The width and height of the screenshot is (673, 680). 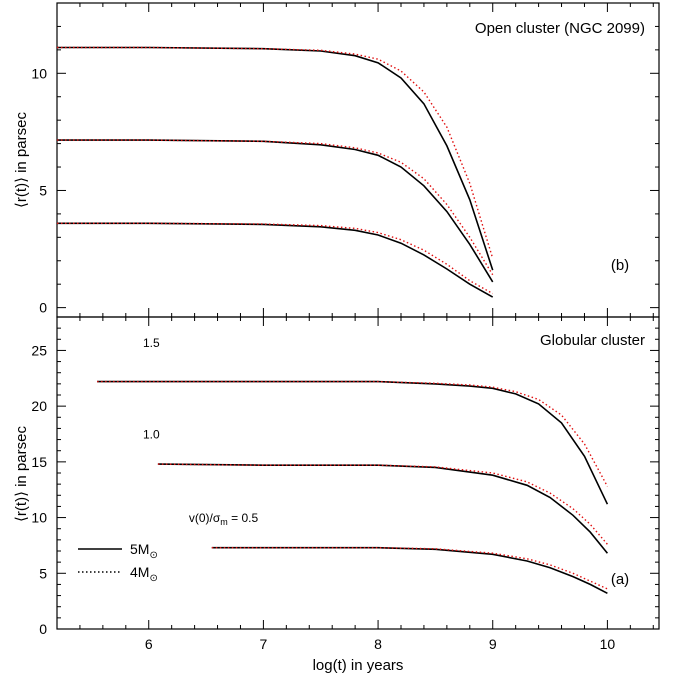 I want to click on annotation-velocity-rest: = 0.5, so click(x=243, y=518).